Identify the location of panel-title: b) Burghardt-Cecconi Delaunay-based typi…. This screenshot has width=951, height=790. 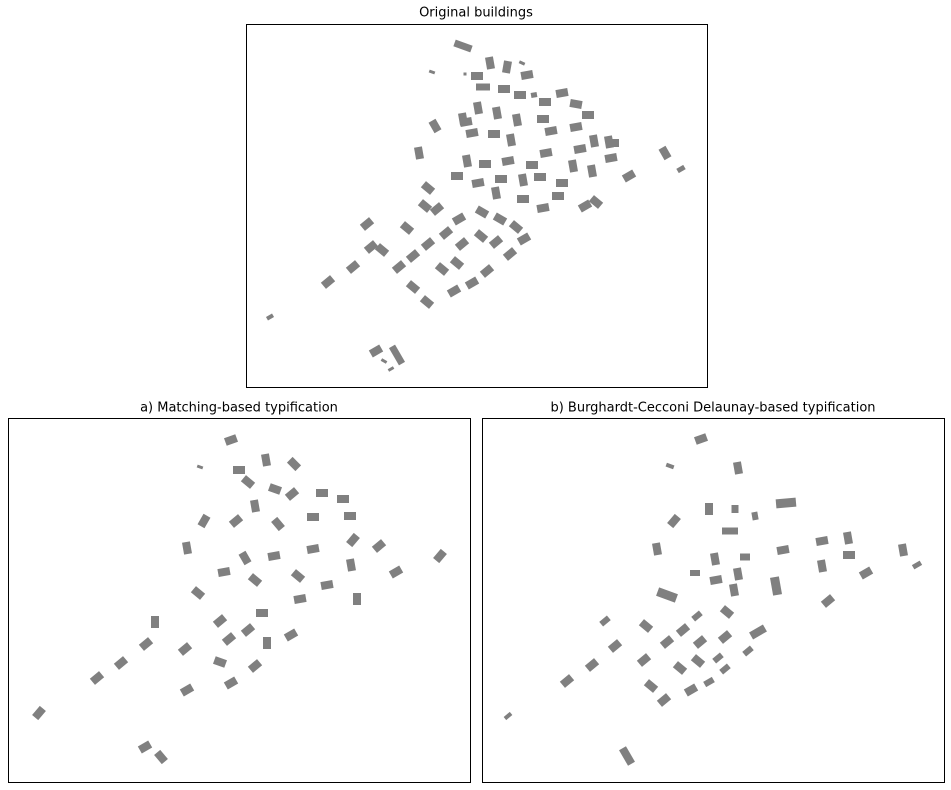
(712, 408).